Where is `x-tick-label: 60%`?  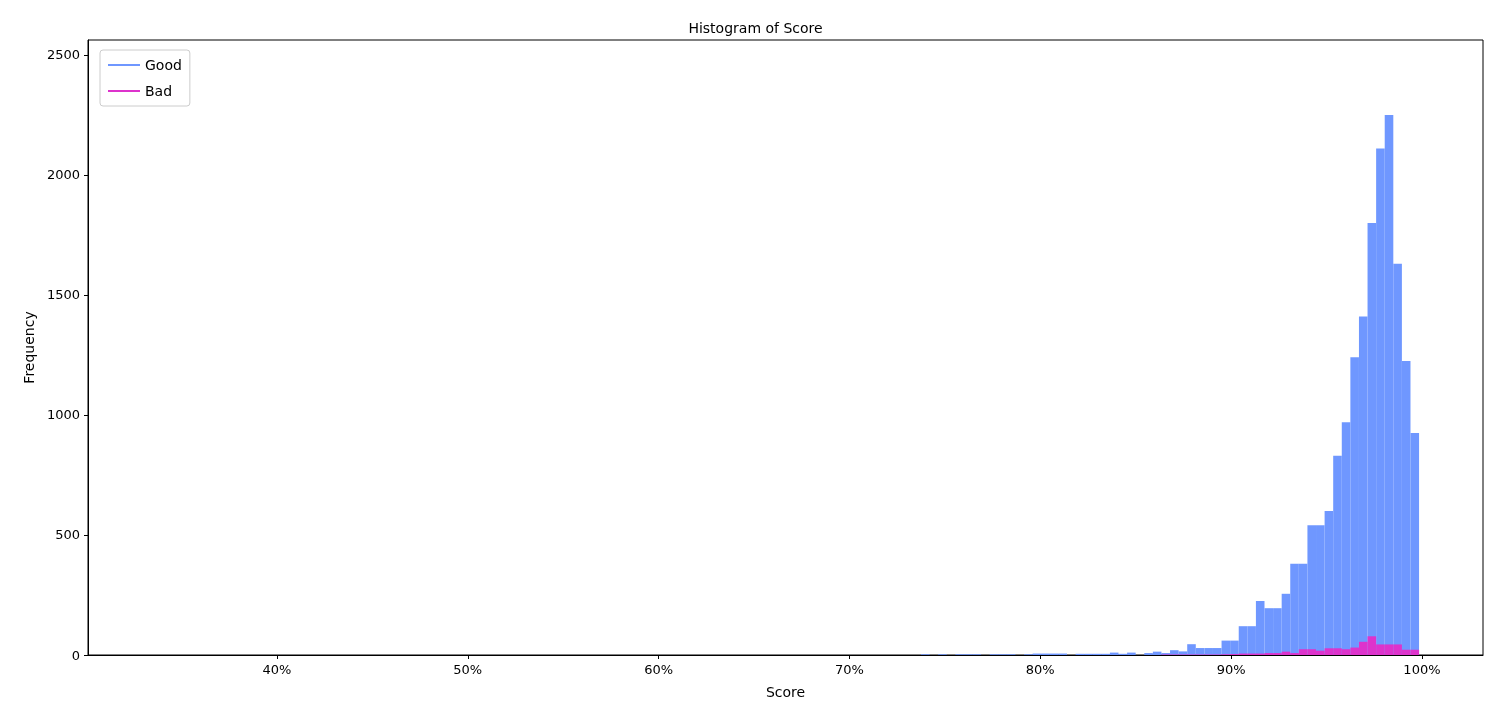 x-tick-label: 60% is located at coordinates (659, 669).